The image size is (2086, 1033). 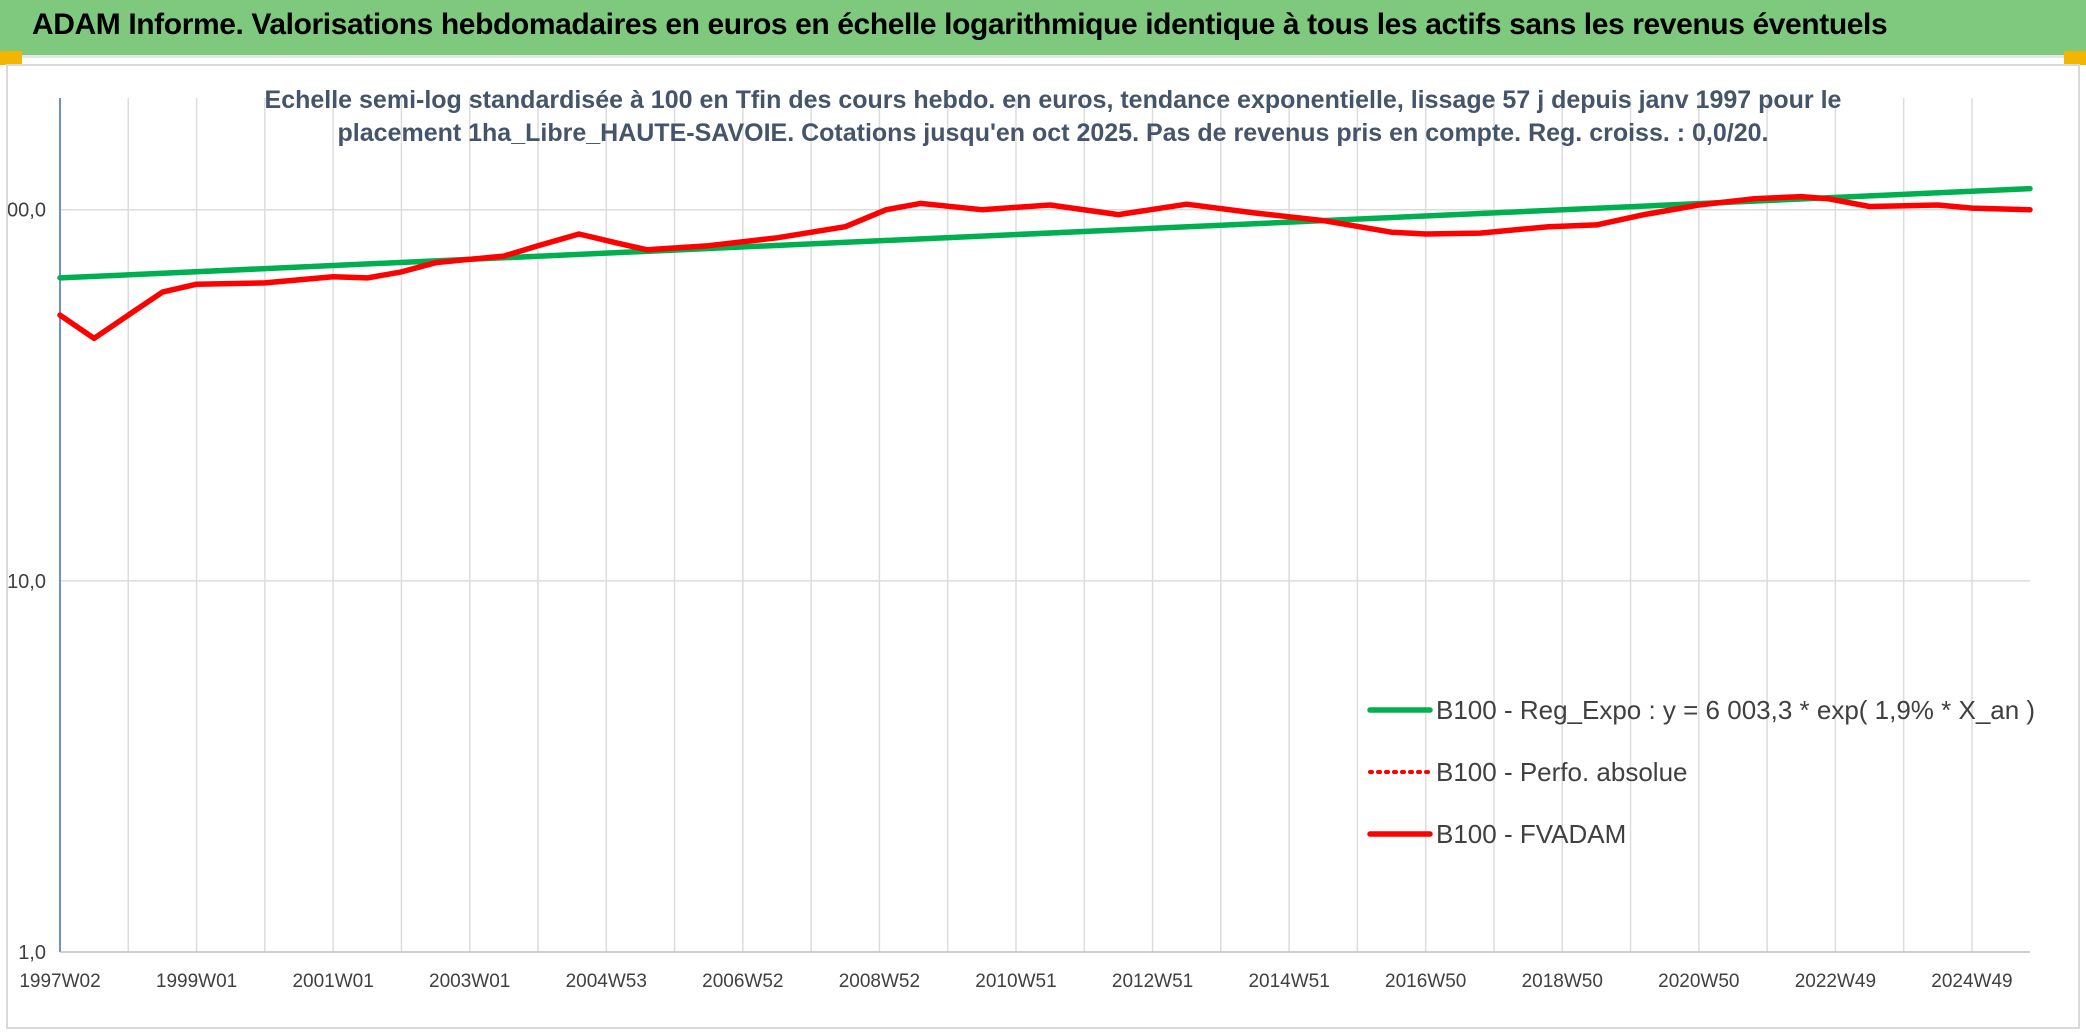 What do you see at coordinates (27, 582) in the screenshot?
I see `y-tick-label: 10,0` at bounding box center [27, 582].